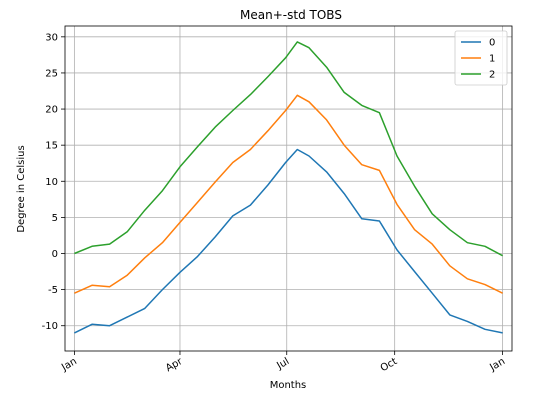 The height and width of the screenshot is (404, 555). What do you see at coordinates (492, 59) in the screenshot?
I see `legend-label-1: 1` at bounding box center [492, 59].